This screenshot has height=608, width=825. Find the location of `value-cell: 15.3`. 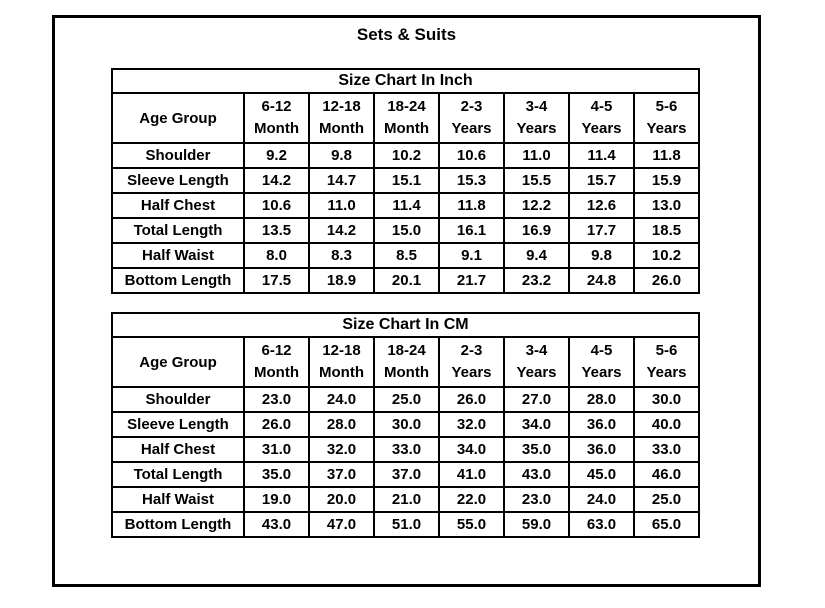

value-cell: 15.3 is located at coordinates (471, 180).